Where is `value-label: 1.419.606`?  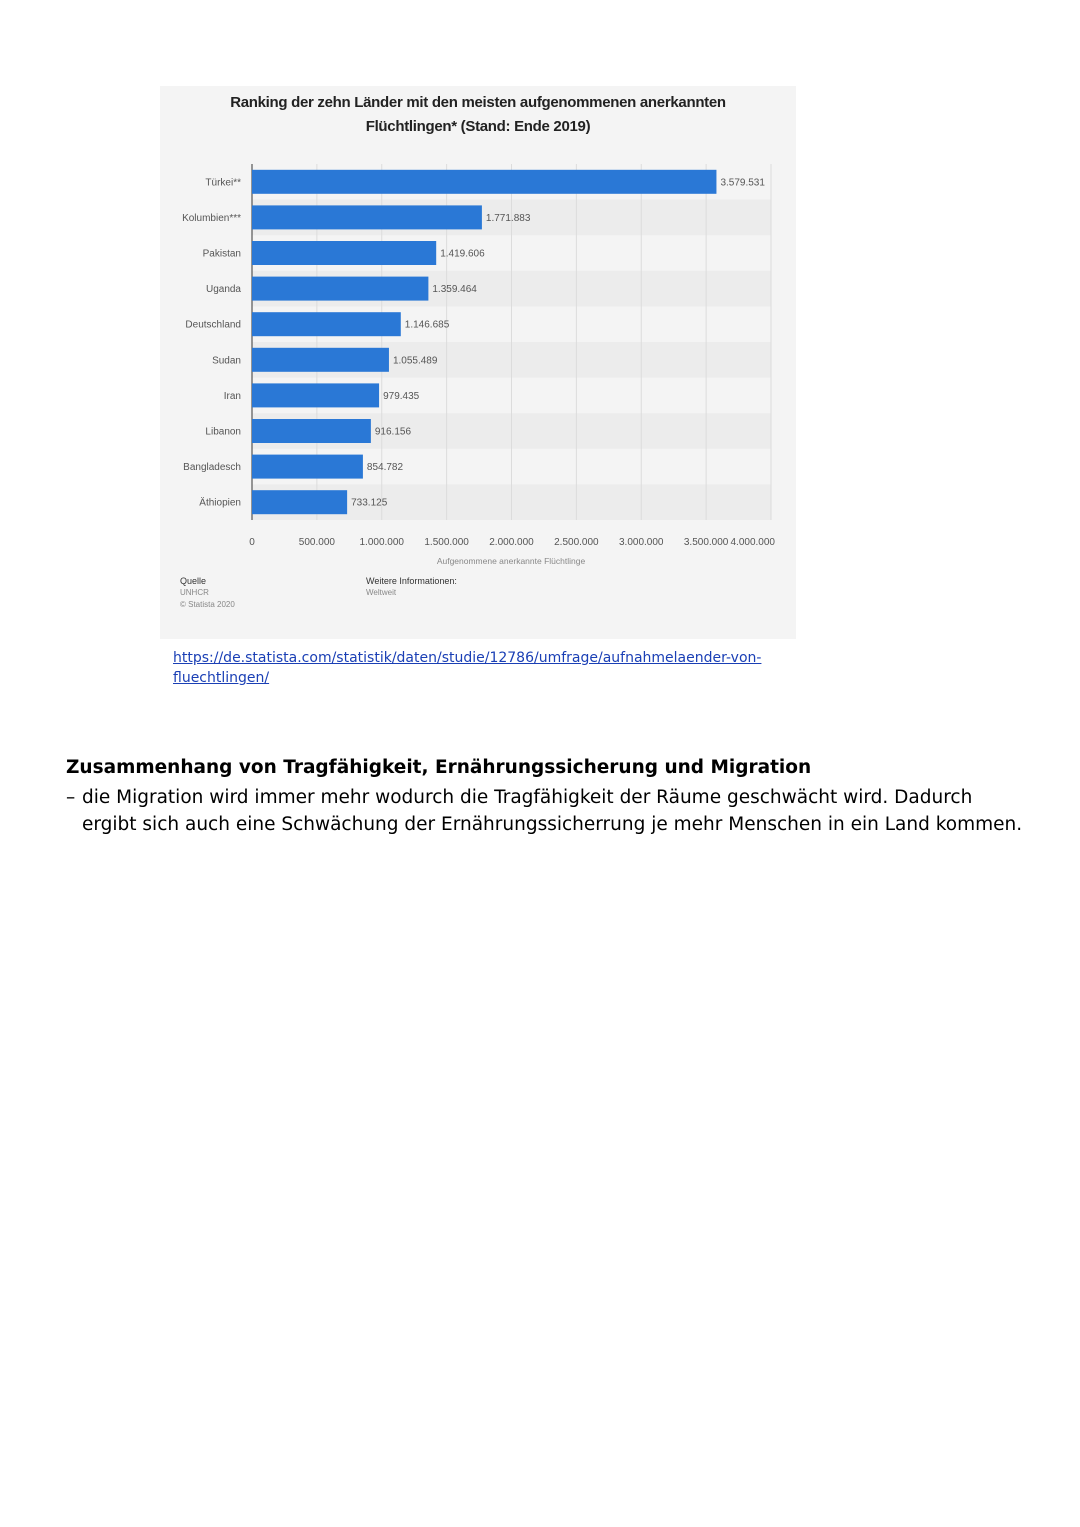
value-label: 1.419.606 is located at coordinates (462, 254).